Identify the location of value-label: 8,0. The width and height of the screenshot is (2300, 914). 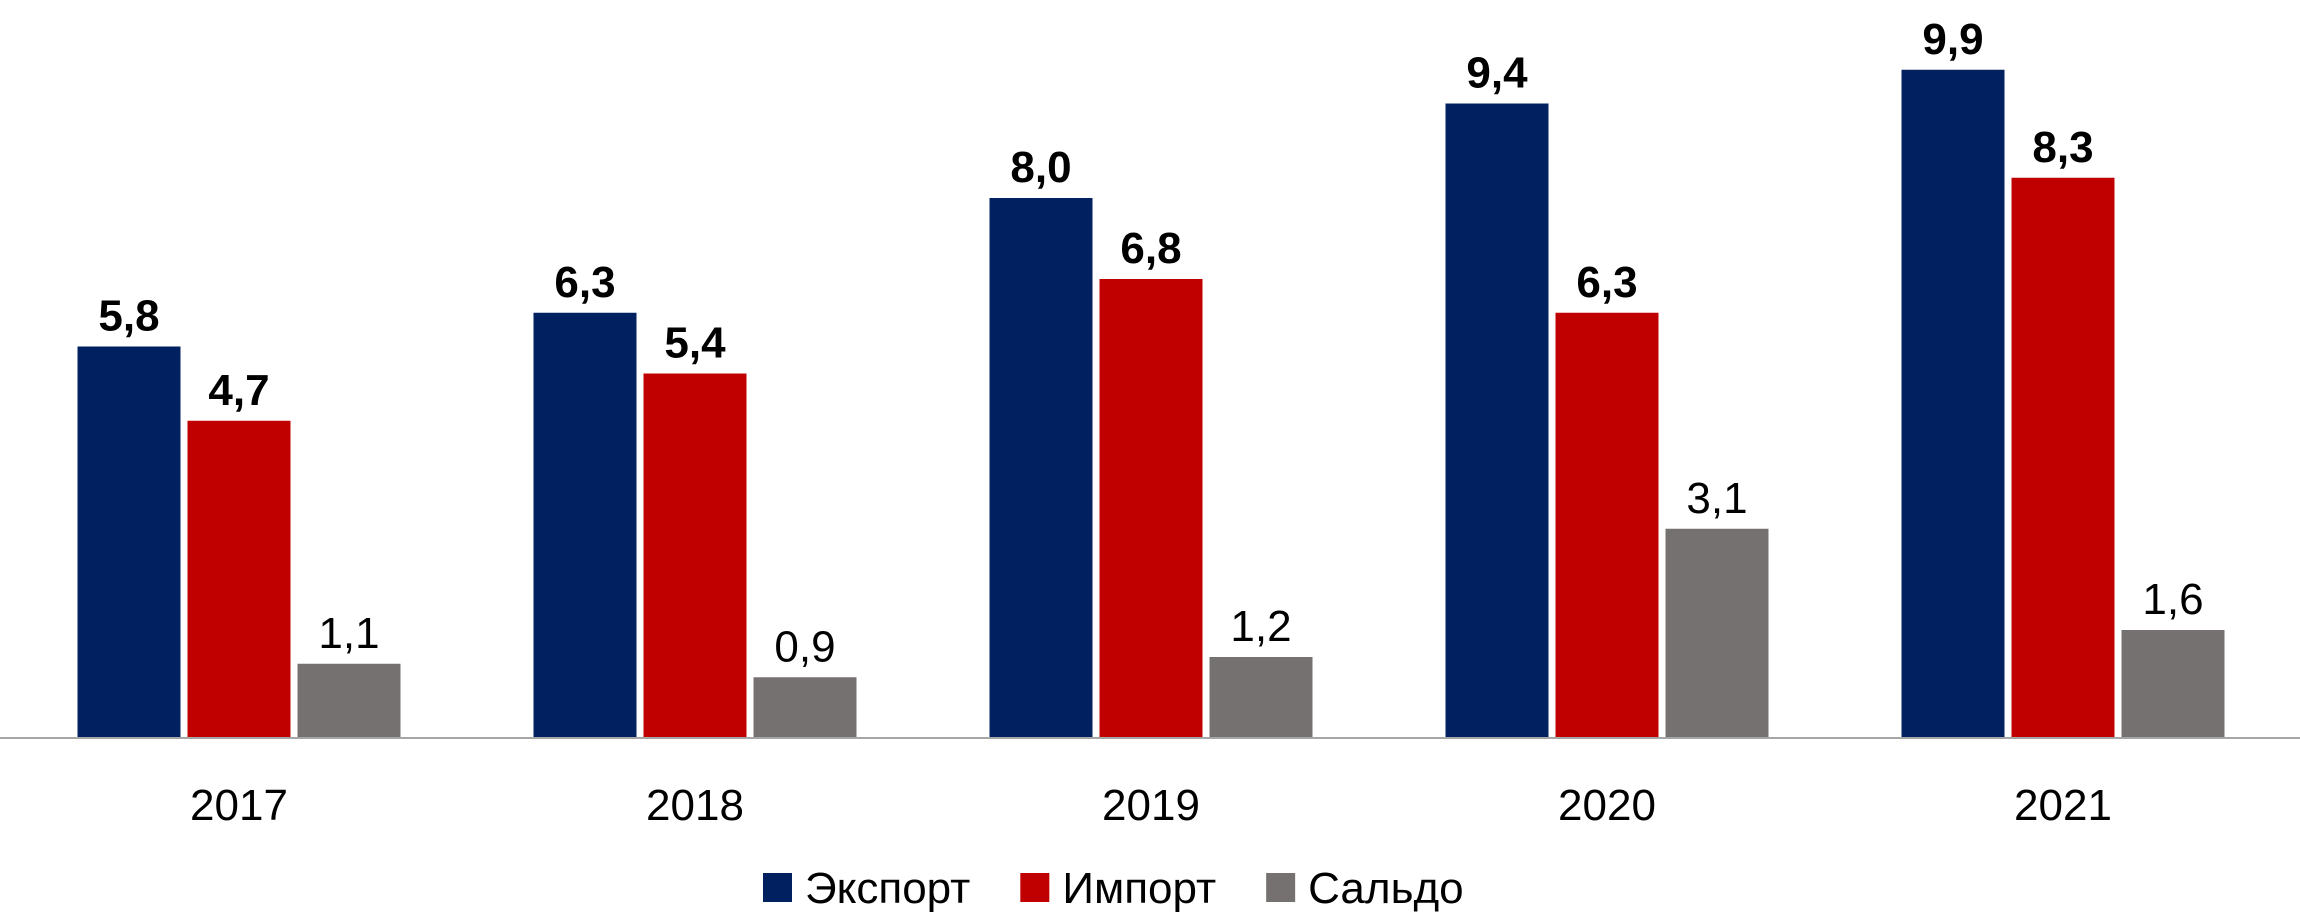
(1040, 167).